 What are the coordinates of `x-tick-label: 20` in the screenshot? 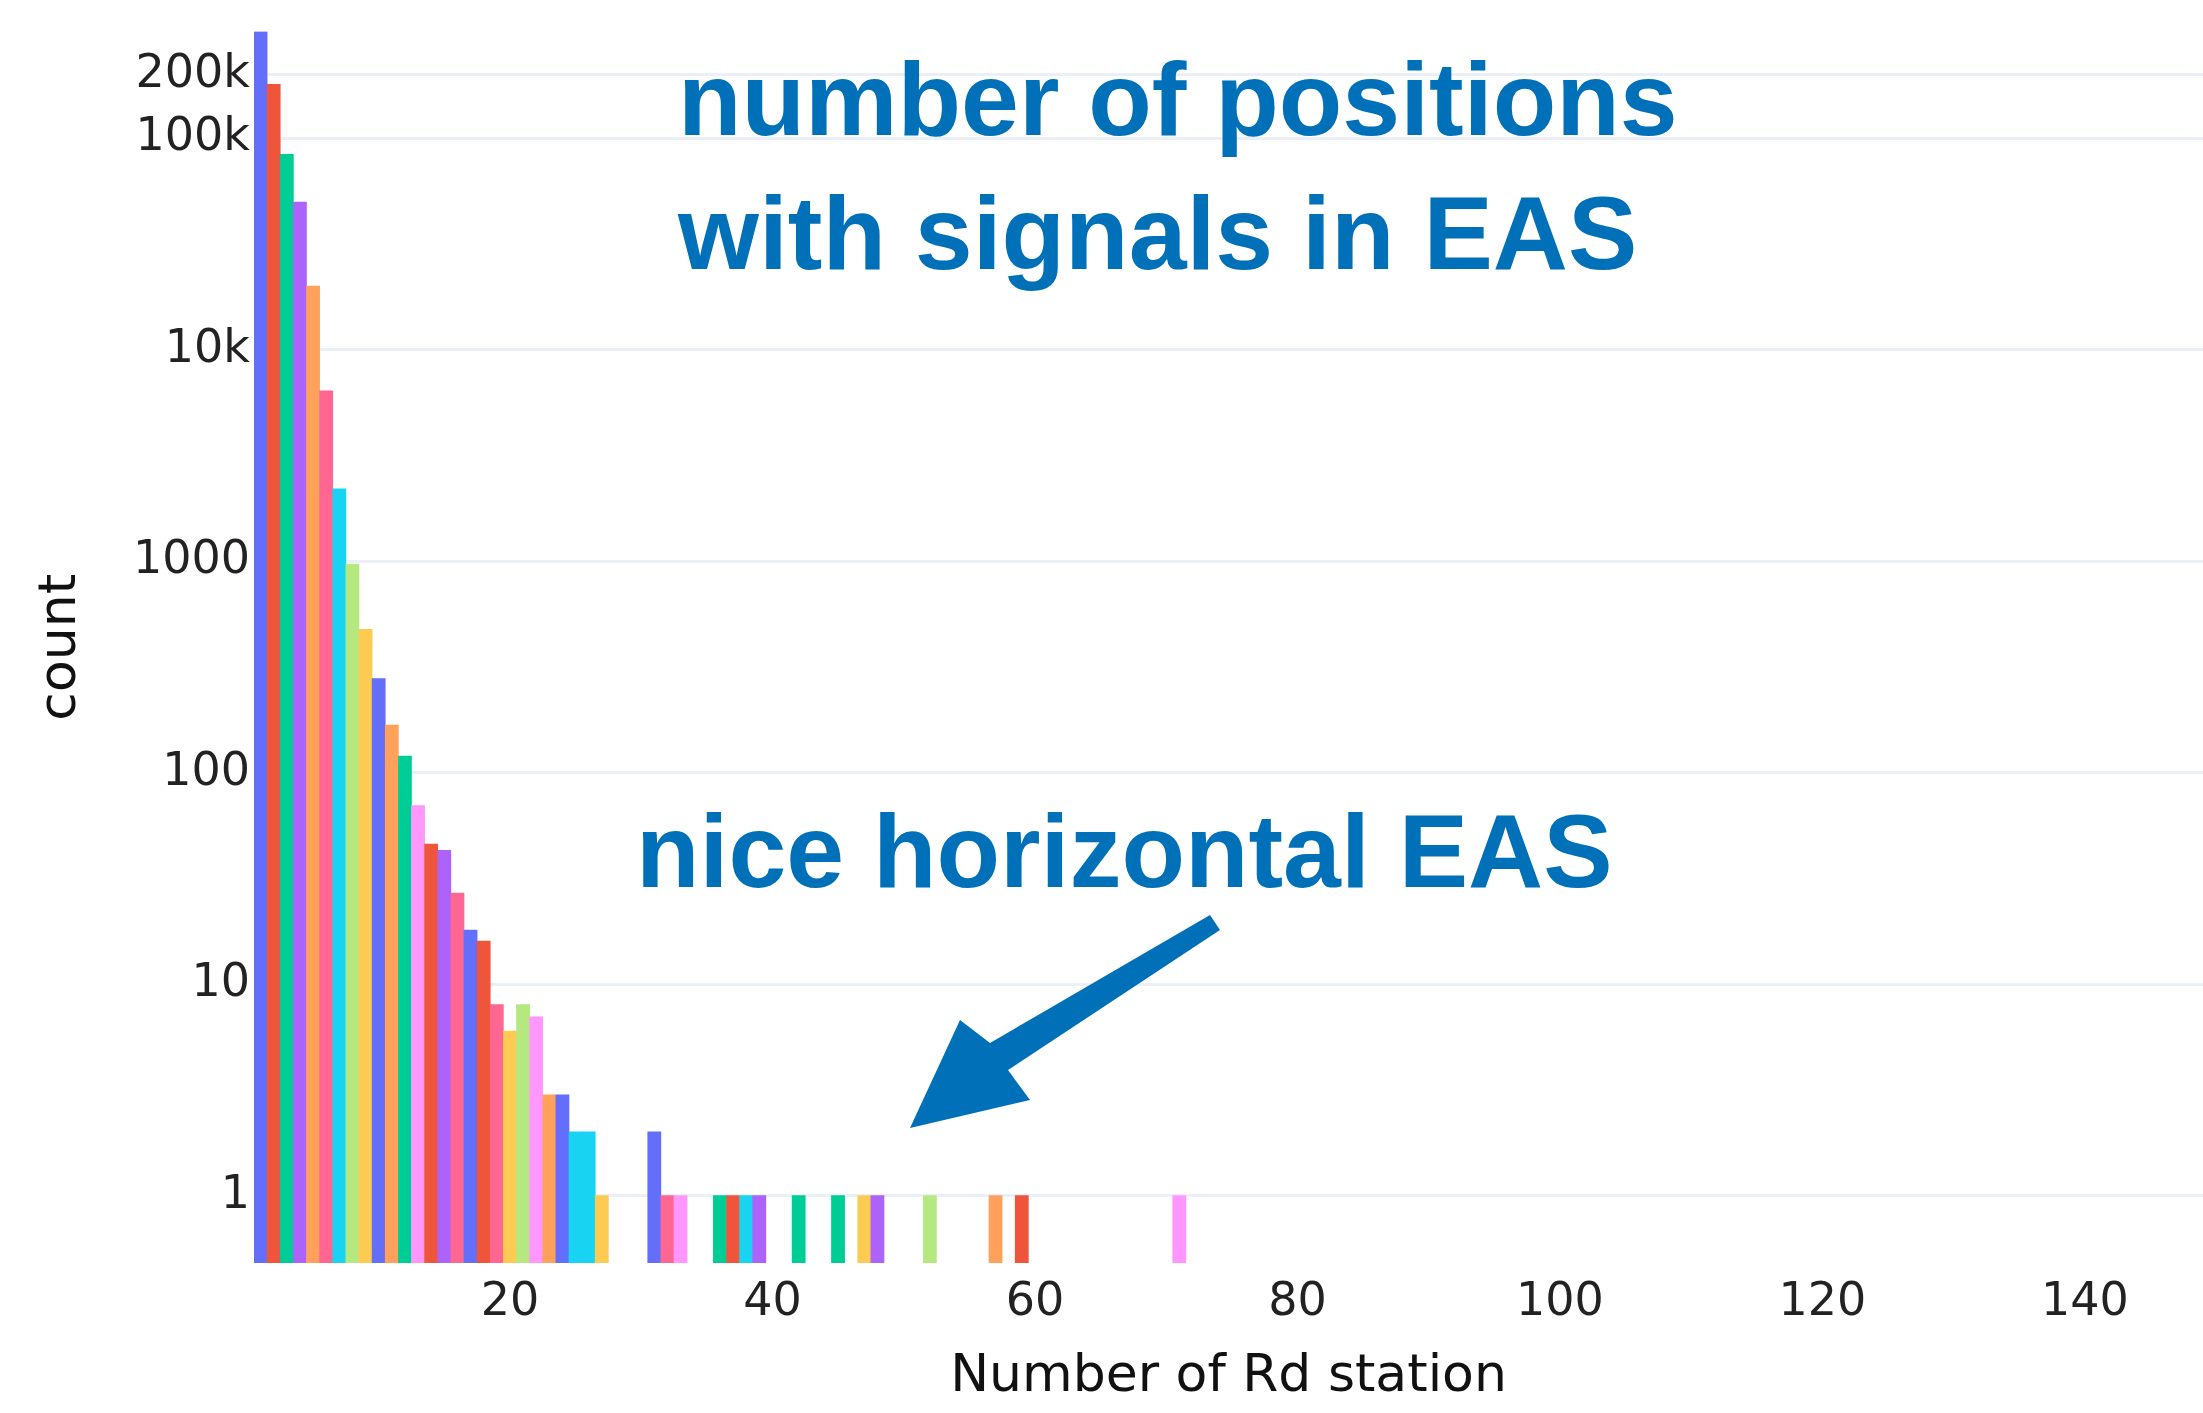 It's located at (510, 1298).